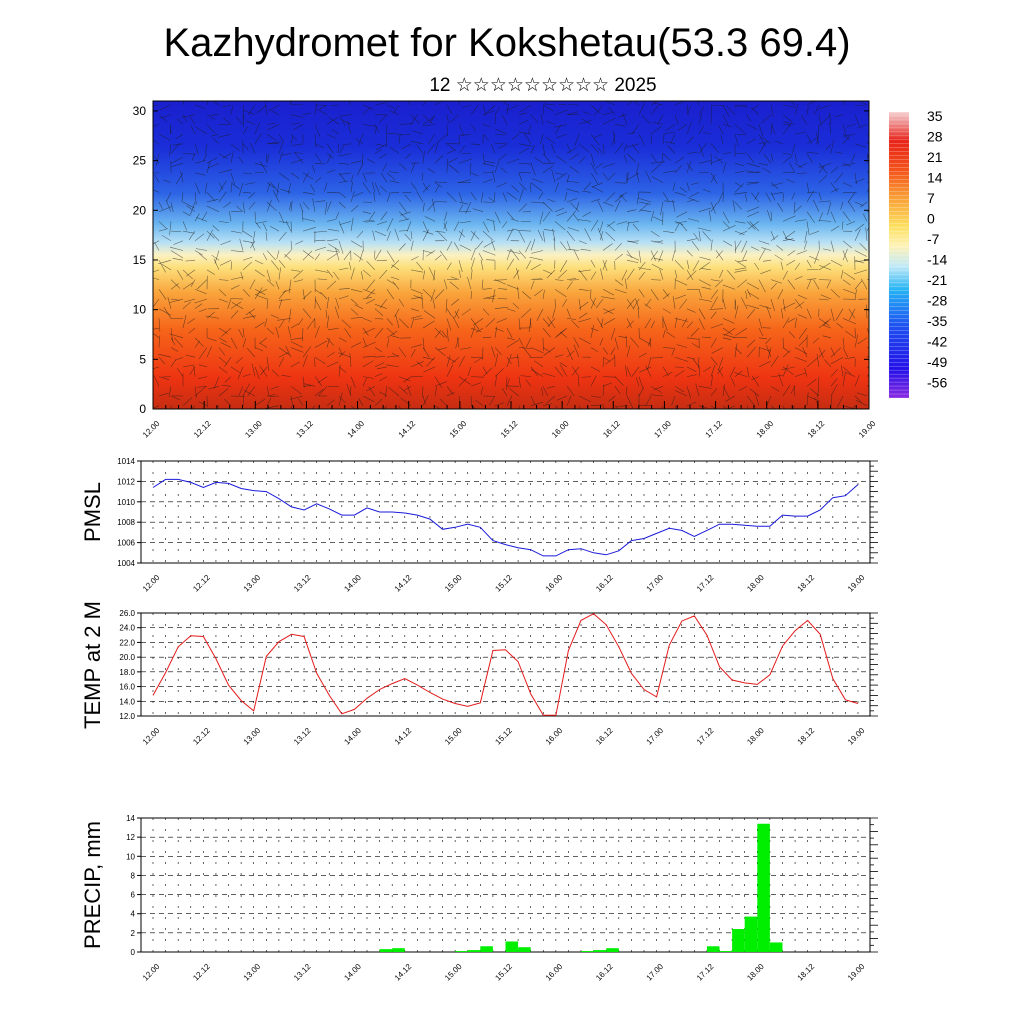 This screenshot has width=1024, height=1024. Describe the element at coordinates (931, 219) in the screenshot. I see `colorbar-label: 0` at that location.